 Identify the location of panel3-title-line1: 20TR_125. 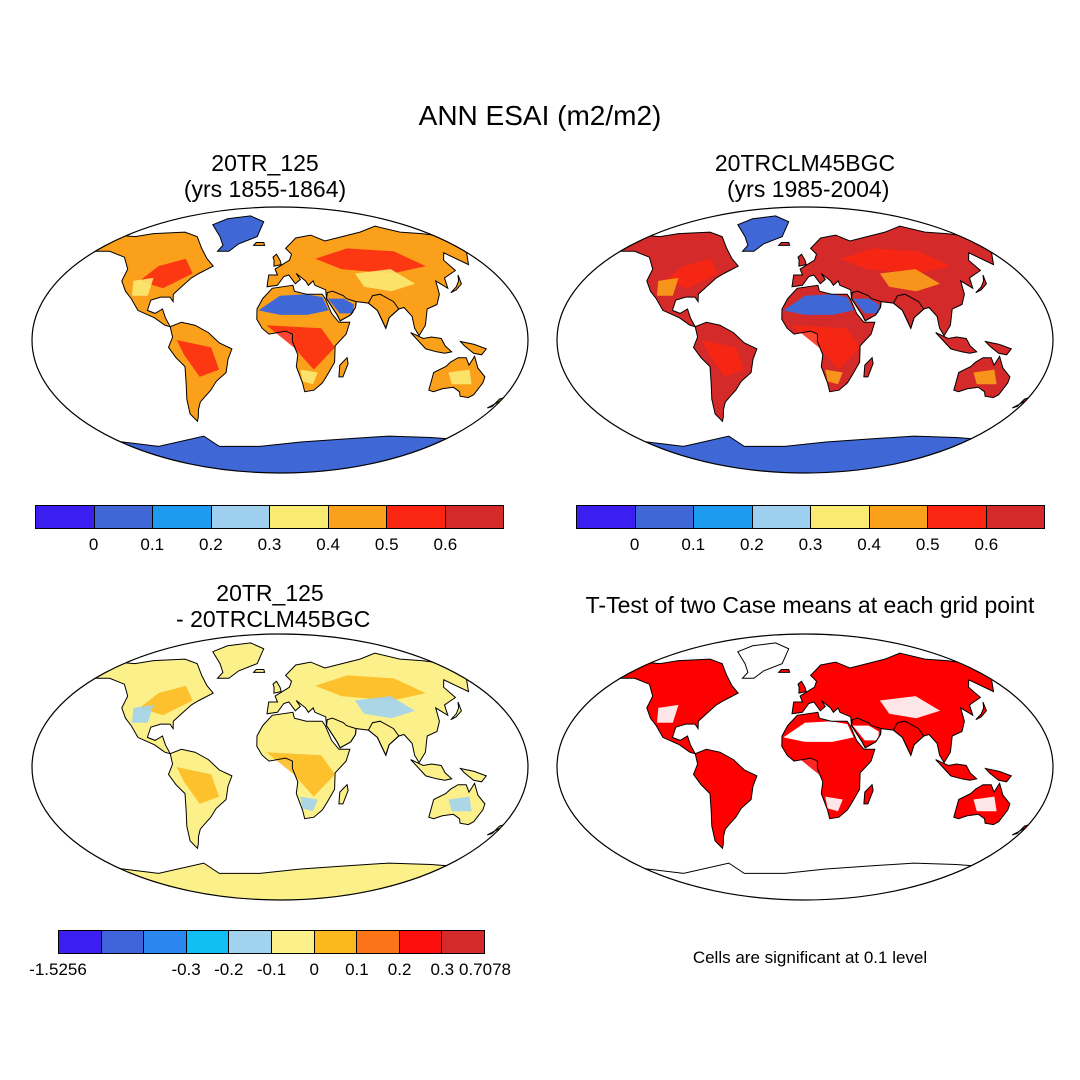
(270, 593).